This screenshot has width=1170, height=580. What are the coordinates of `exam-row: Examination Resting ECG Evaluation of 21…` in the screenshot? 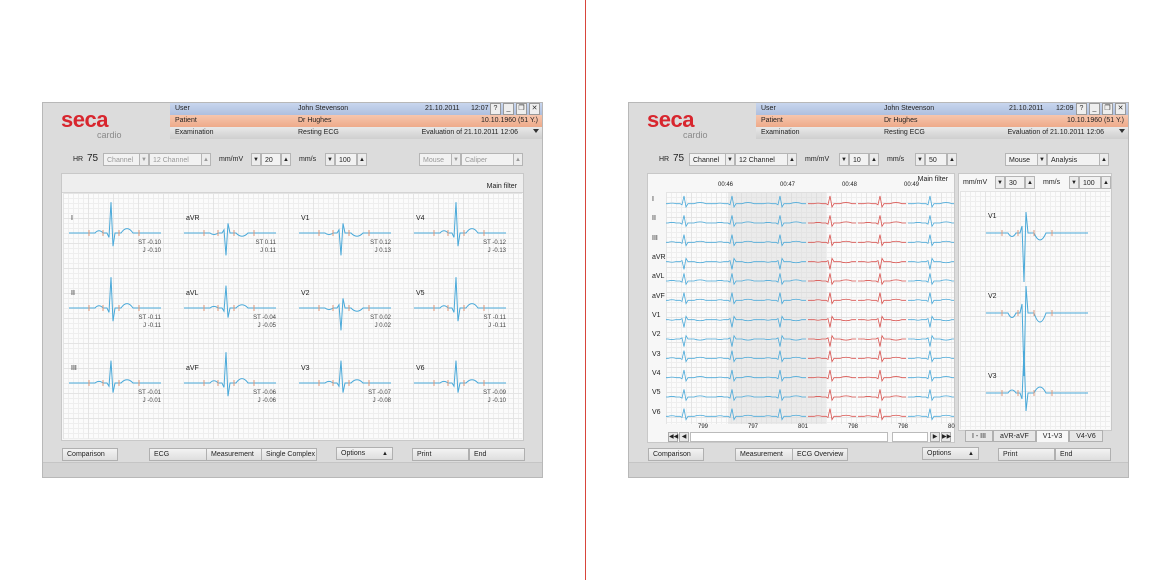 It's located at (356, 133).